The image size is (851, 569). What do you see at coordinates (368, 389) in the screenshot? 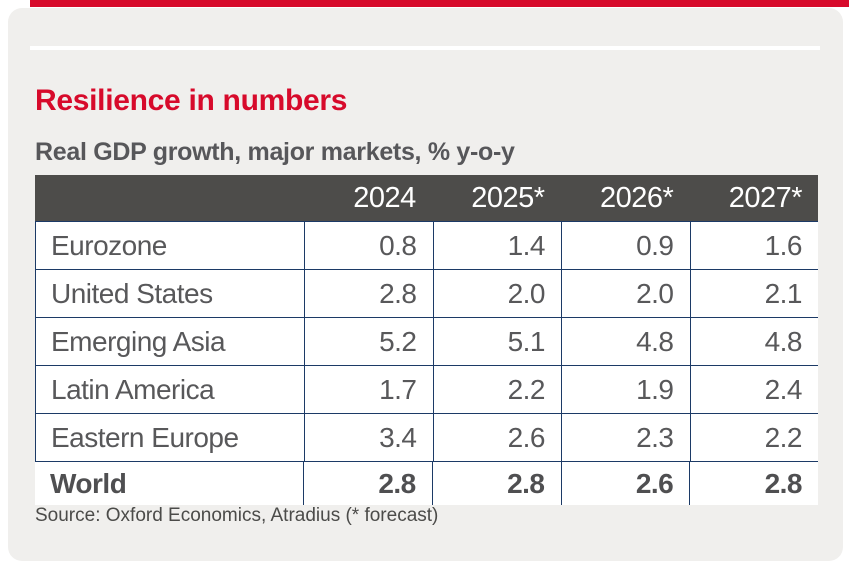
I see `value-cell: 1.7` at bounding box center [368, 389].